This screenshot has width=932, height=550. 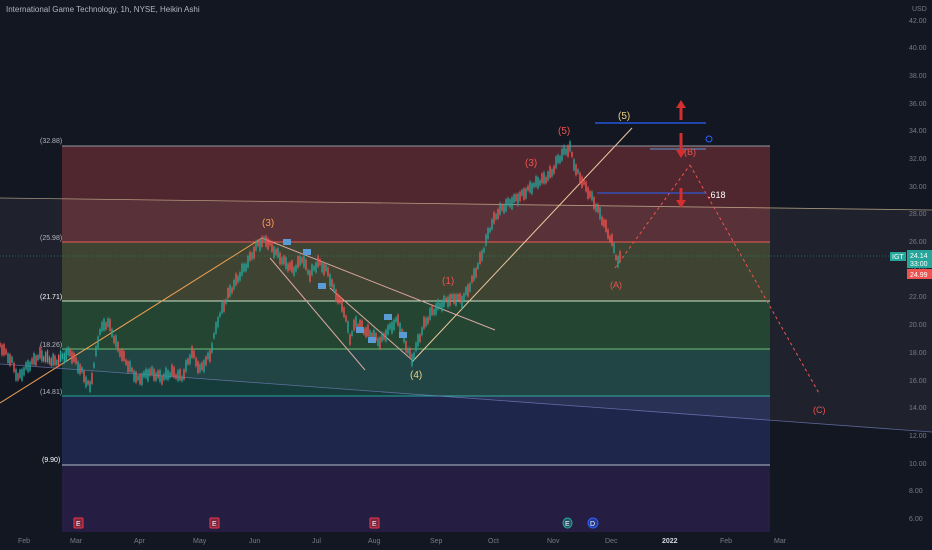 I want to click on fib-label-4: (18.26), so click(x=51, y=345).